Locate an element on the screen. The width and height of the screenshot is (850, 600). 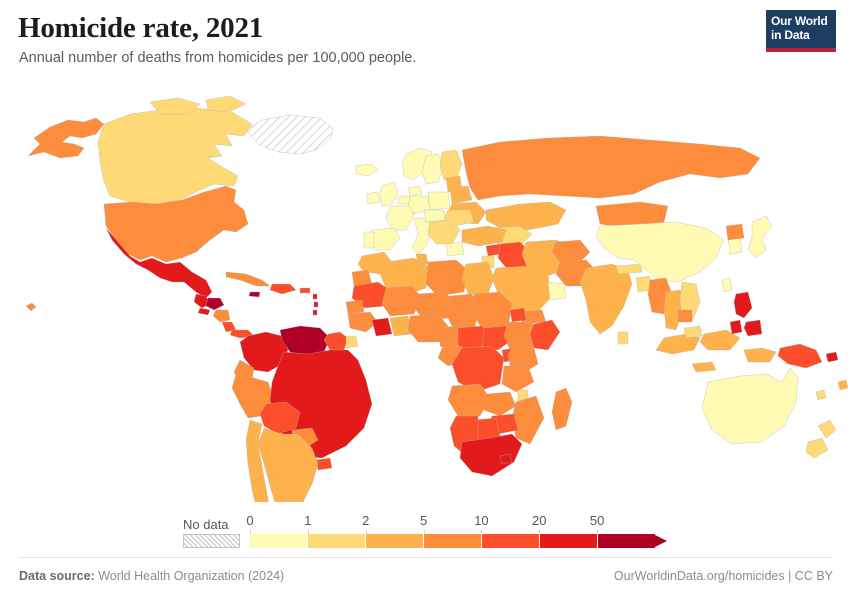
country-cameroon is located at coordinates (451, 339).